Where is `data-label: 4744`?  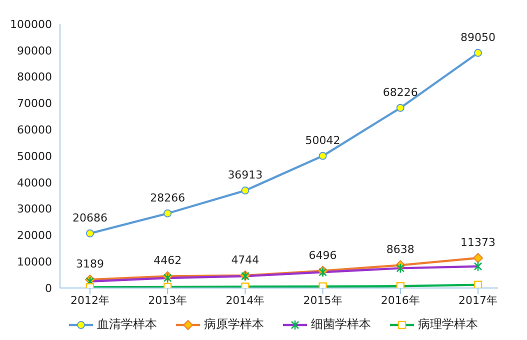
data-label: 4744 is located at coordinates (245, 259).